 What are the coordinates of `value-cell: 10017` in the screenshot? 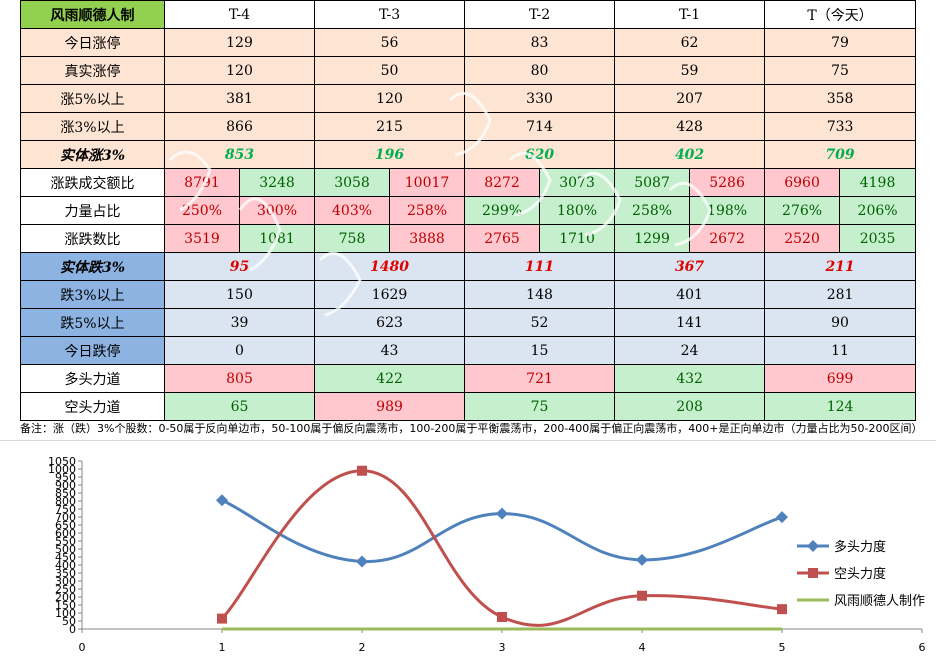 It's located at (427, 182).